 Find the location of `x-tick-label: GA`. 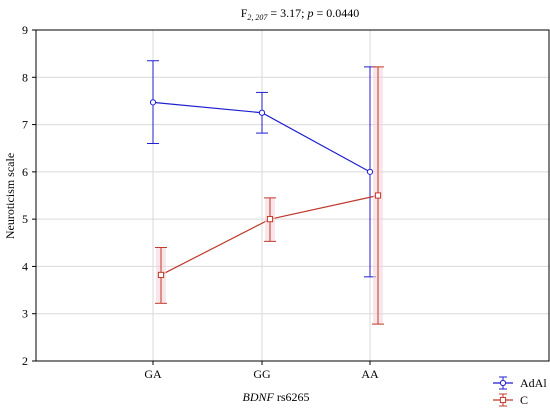

x-tick-label: GA is located at coordinates (153, 374).